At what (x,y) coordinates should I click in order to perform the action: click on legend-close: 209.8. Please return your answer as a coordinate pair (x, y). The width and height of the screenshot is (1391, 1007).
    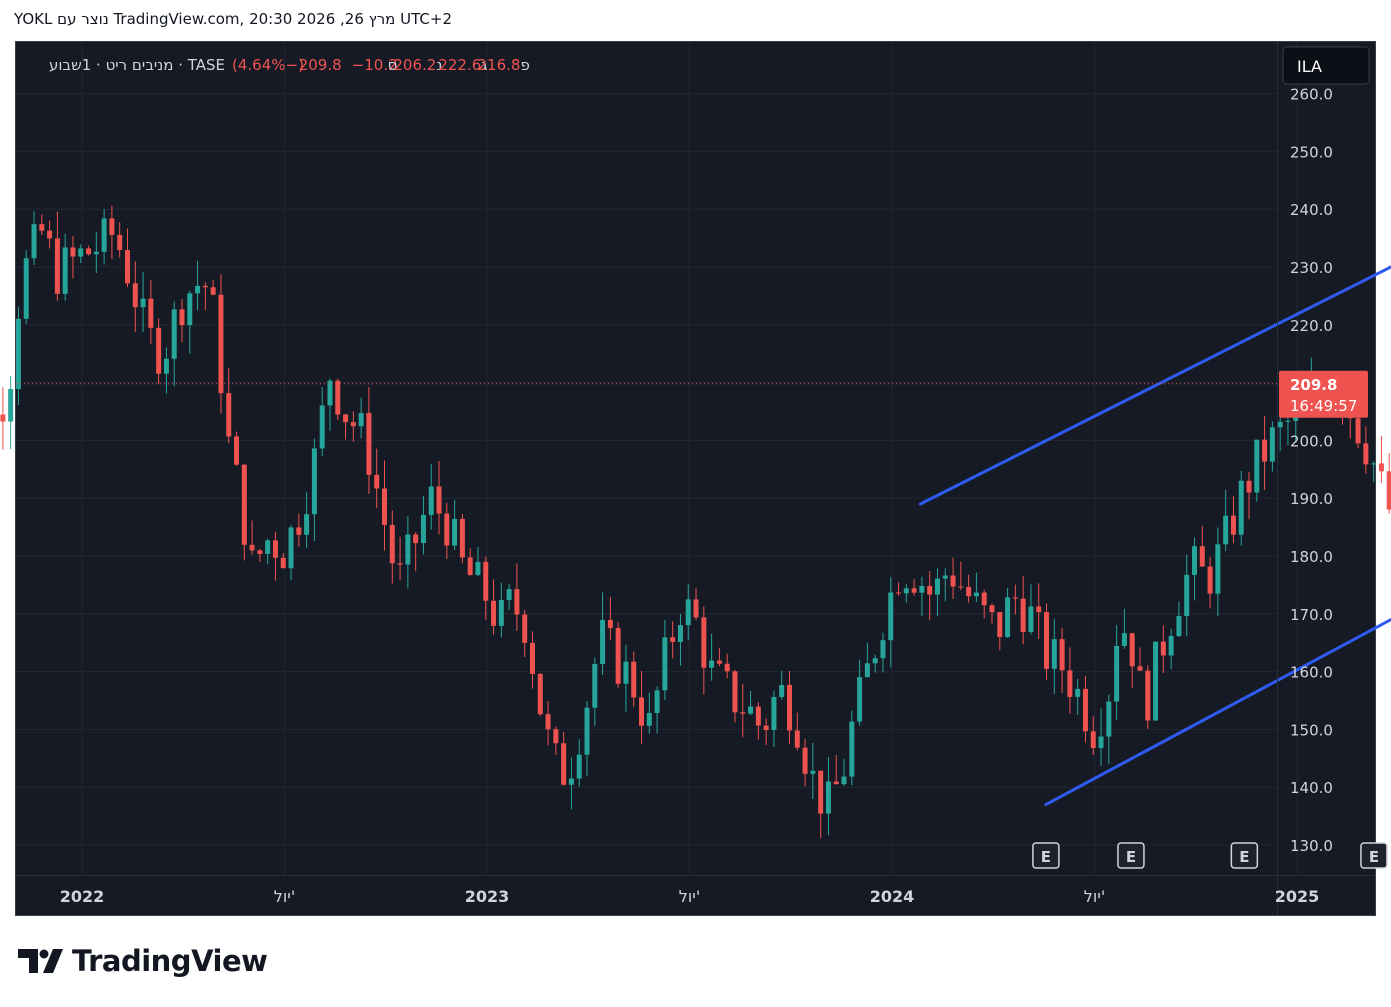
    Looking at the image, I should click on (320, 65).